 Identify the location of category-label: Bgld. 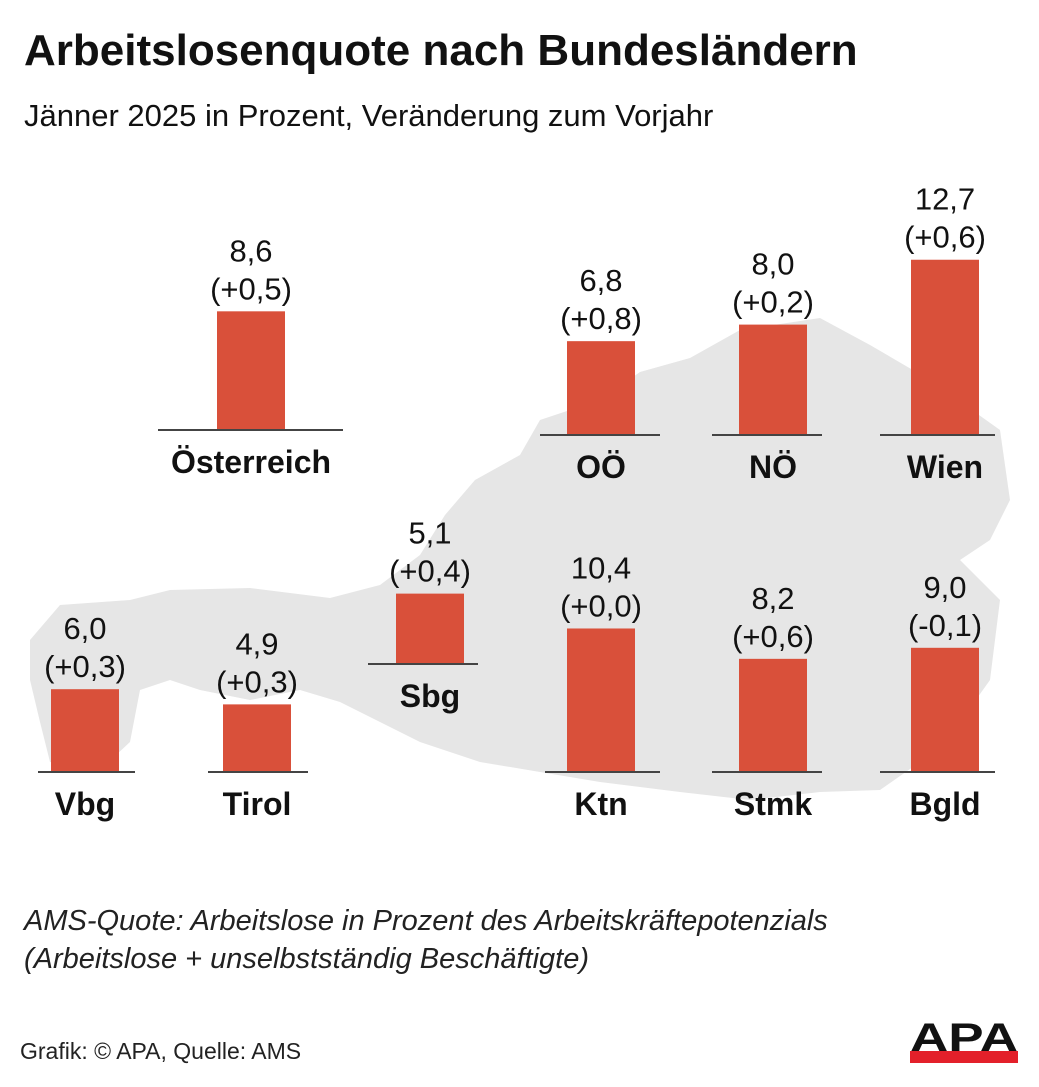
(944, 804).